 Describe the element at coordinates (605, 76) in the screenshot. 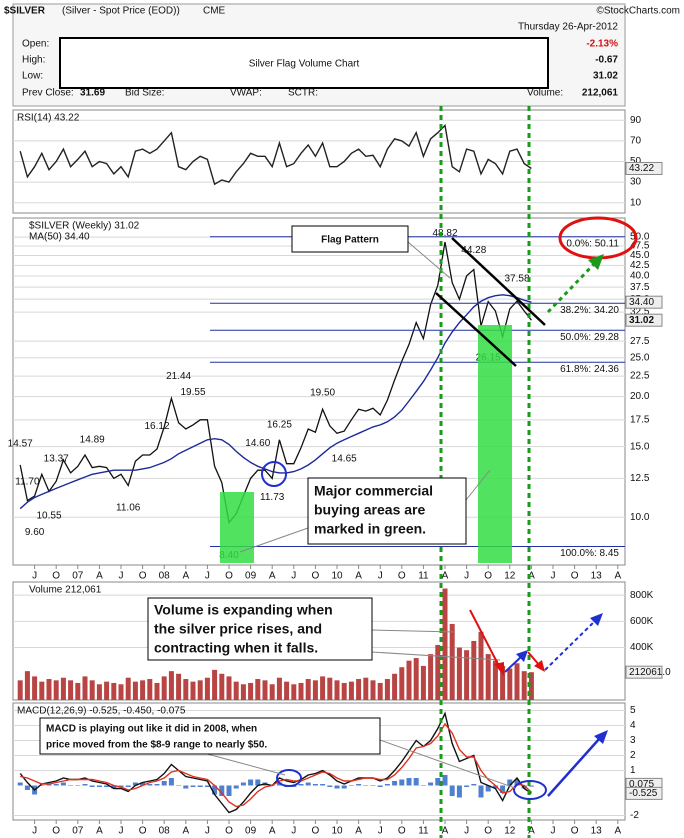

I see `last: 31.02` at that location.